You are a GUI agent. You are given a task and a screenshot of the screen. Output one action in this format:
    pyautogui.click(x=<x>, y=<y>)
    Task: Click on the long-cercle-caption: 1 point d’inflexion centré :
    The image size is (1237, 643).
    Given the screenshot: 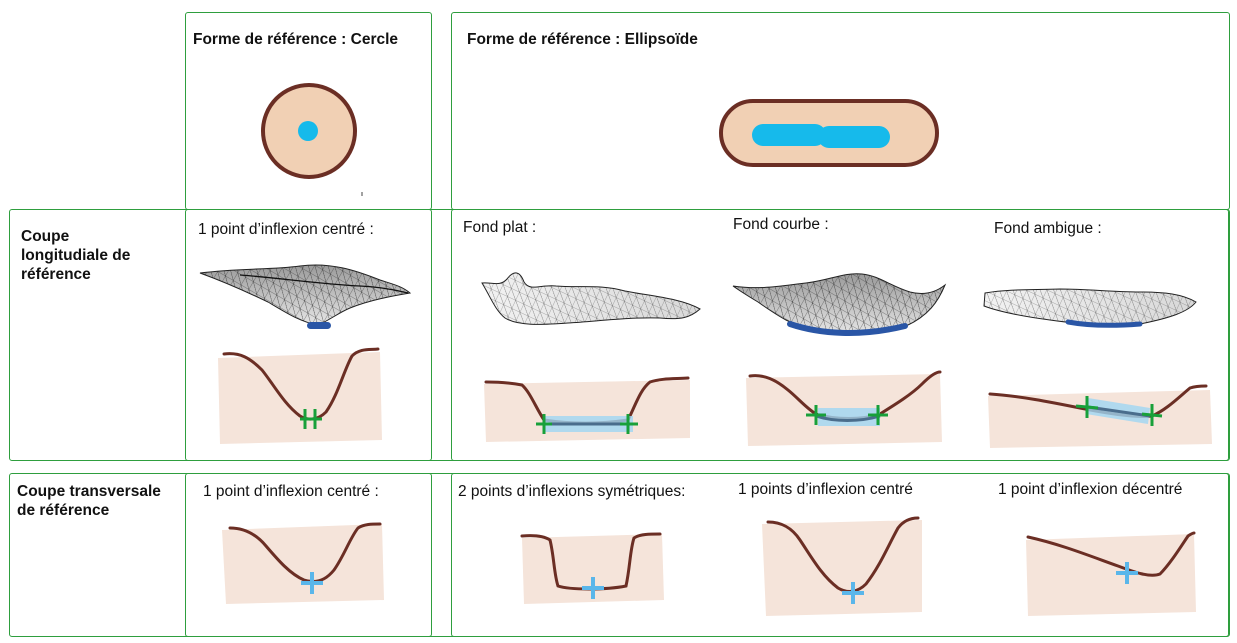 What is the action you would take?
    pyautogui.click(x=286, y=229)
    